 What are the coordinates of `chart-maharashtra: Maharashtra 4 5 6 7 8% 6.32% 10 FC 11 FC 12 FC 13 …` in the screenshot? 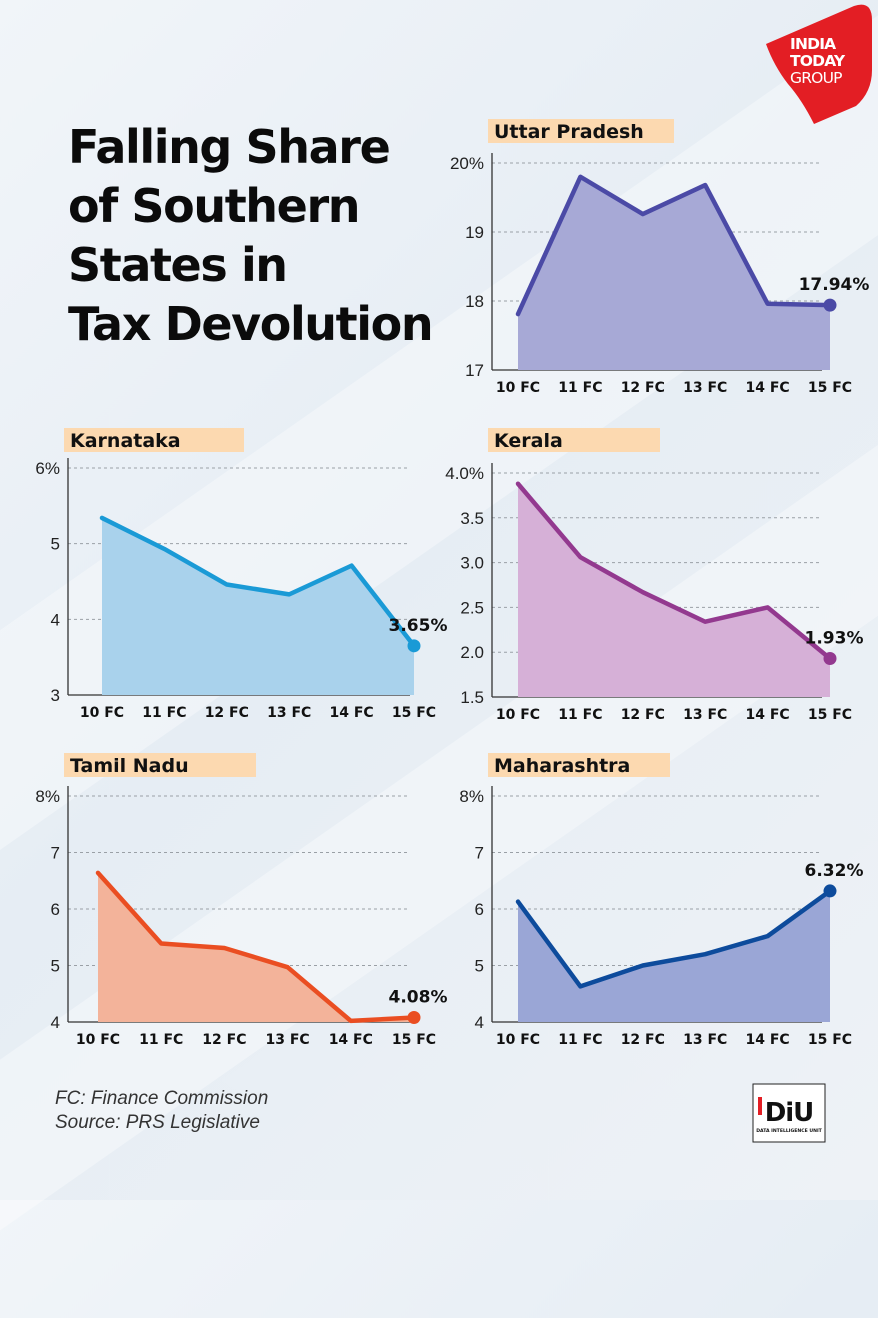 It's located at (661, 900).